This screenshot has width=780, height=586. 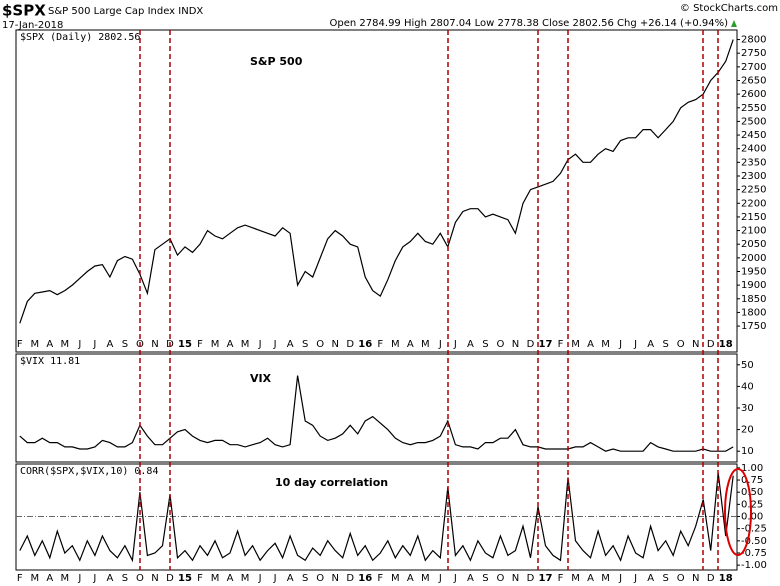 What do you see at coordinates (546, 578) in the screenshot?
I see `x-tick-label: 17` at bounding box center [546, 578].